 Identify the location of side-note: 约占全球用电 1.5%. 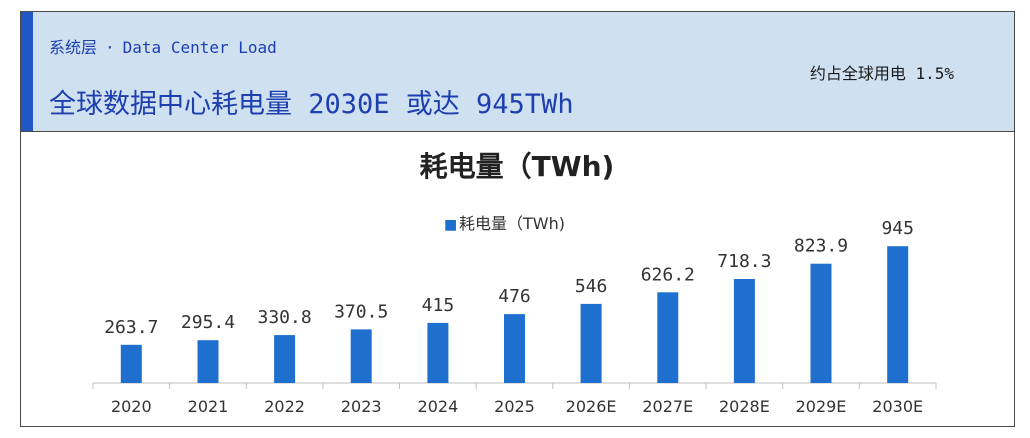
(881, 73).